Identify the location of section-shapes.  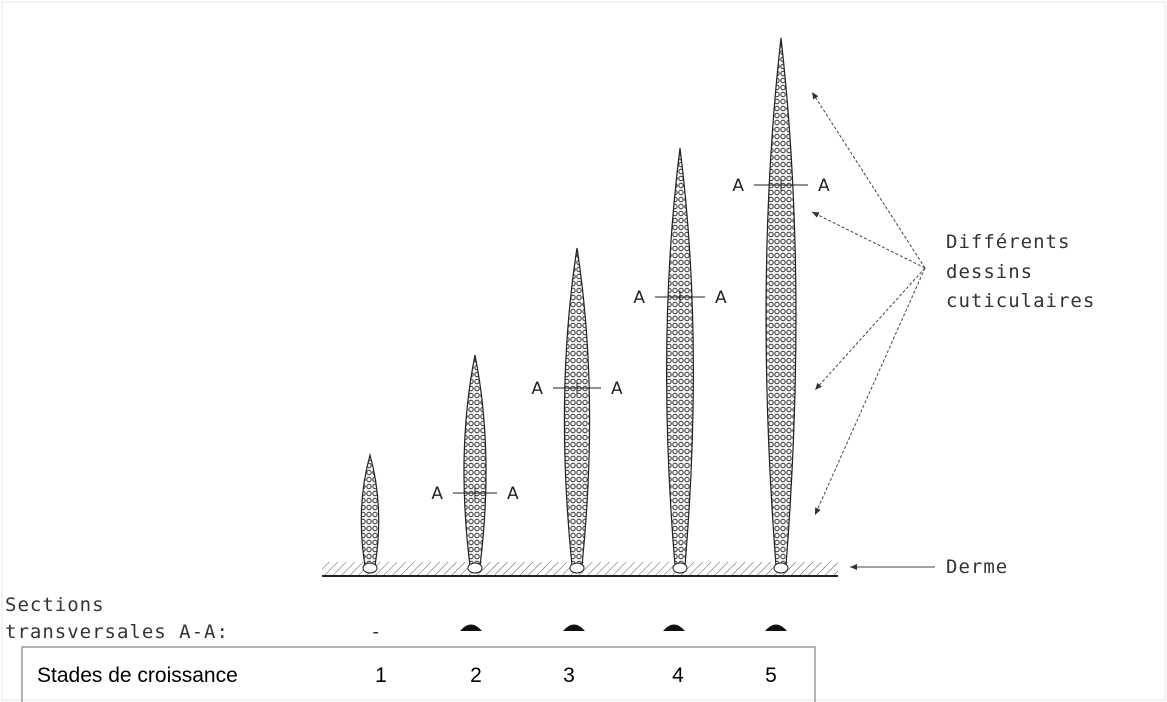
(623, 627).